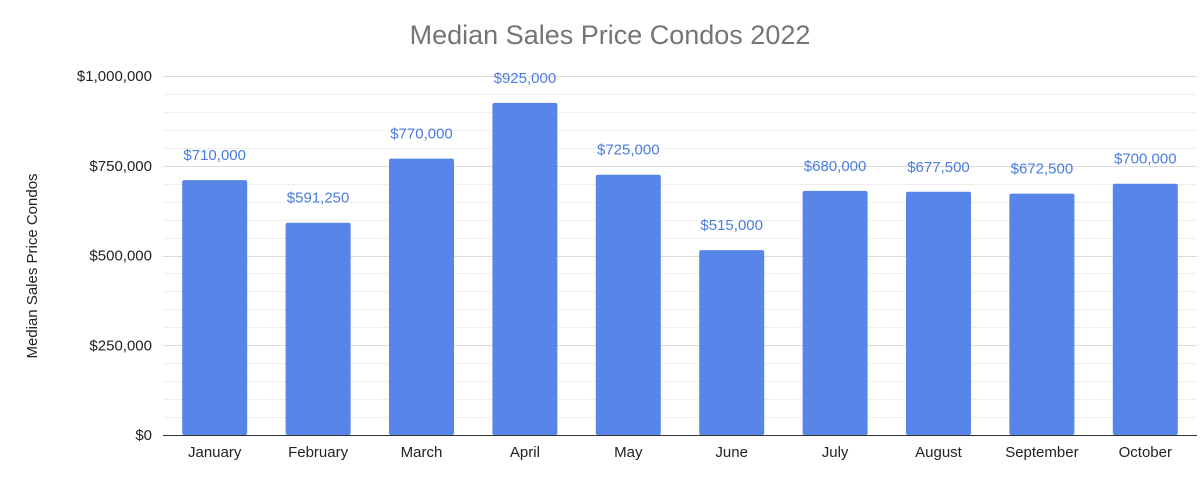  I want to click on y-tick-label: $750,000, so click(120, 166).